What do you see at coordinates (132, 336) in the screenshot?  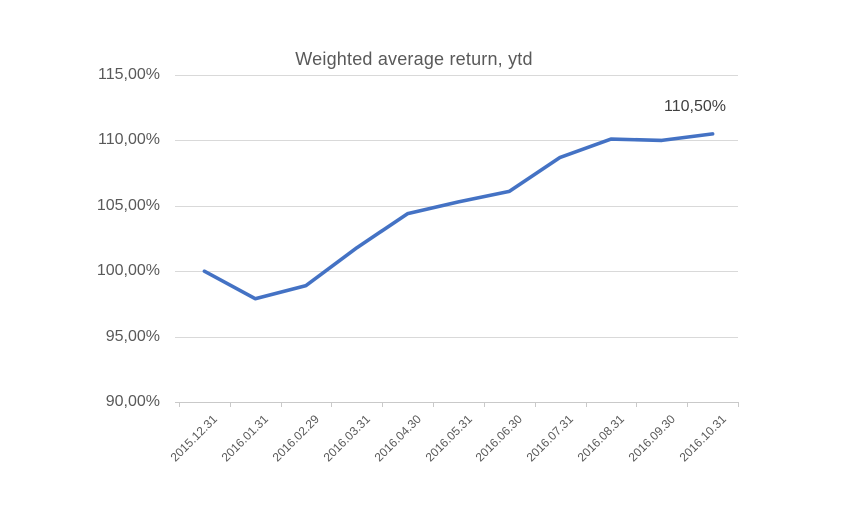 I see `y-tick-label: 95,00%` at bounding box center [132, 336].